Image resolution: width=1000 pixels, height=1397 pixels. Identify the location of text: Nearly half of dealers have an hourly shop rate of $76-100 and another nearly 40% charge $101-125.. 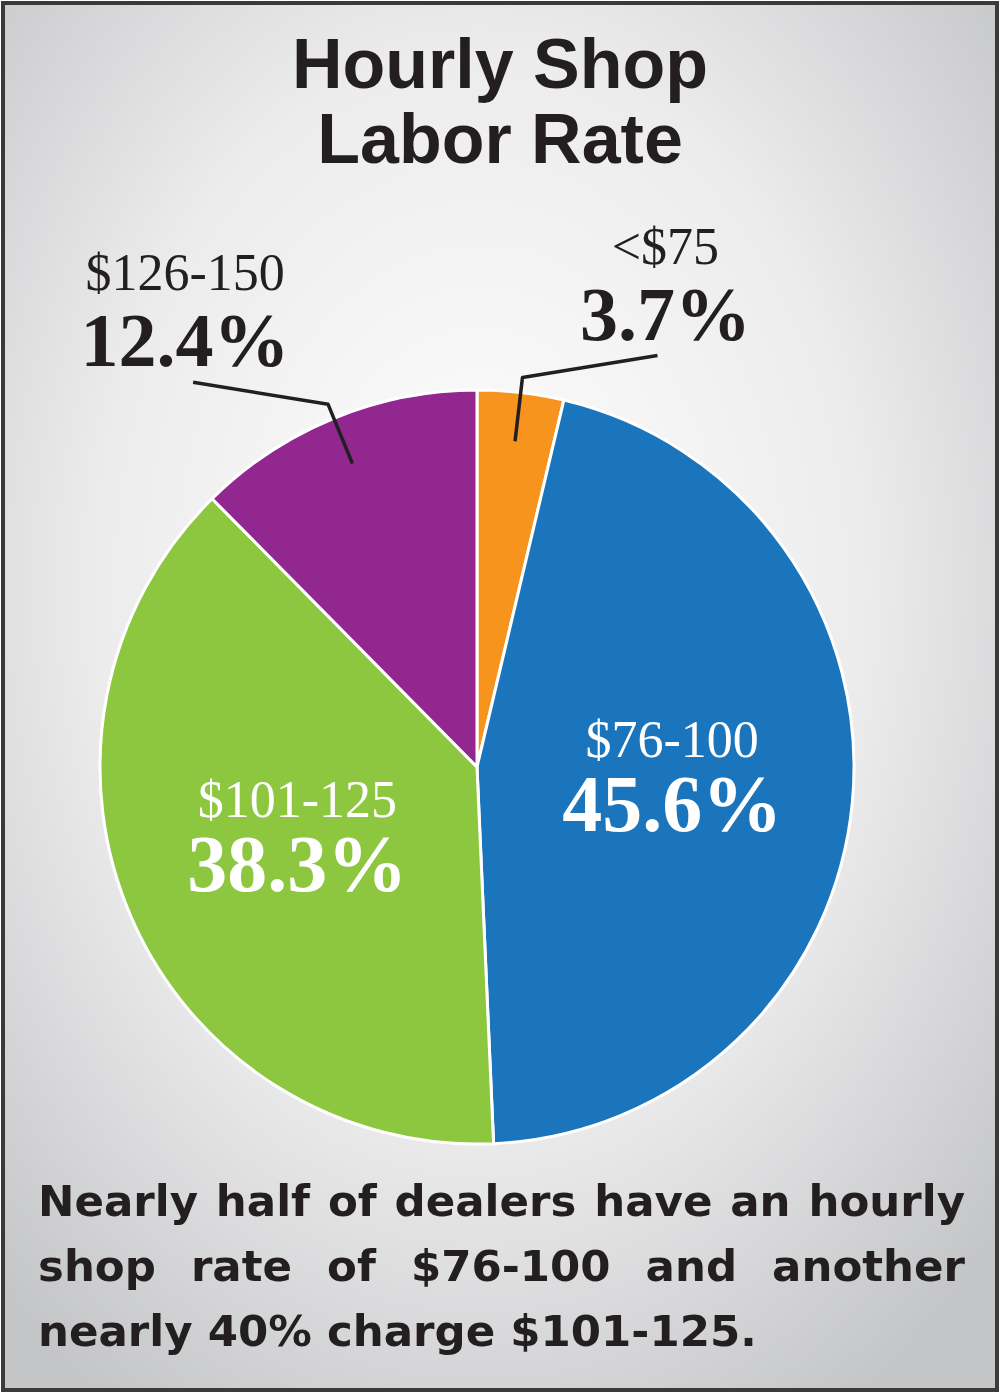
(502, 1266).